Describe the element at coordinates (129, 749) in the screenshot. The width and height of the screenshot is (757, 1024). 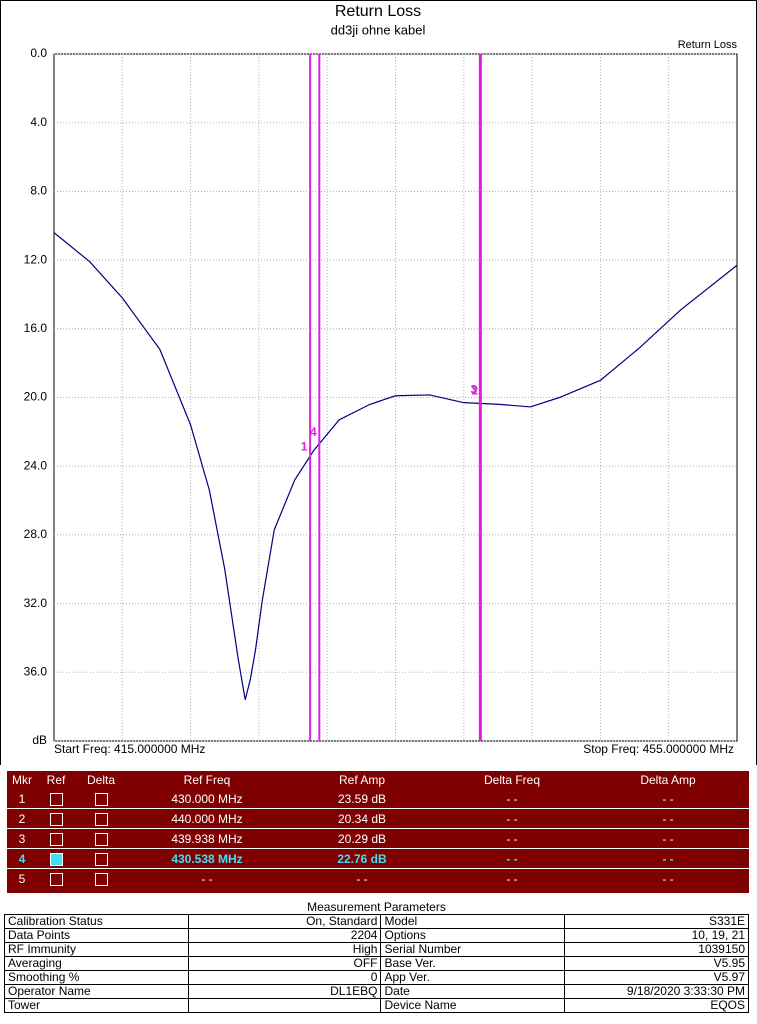
I see `start-freq: Start Freq: 415.000000 MHz` at that location.